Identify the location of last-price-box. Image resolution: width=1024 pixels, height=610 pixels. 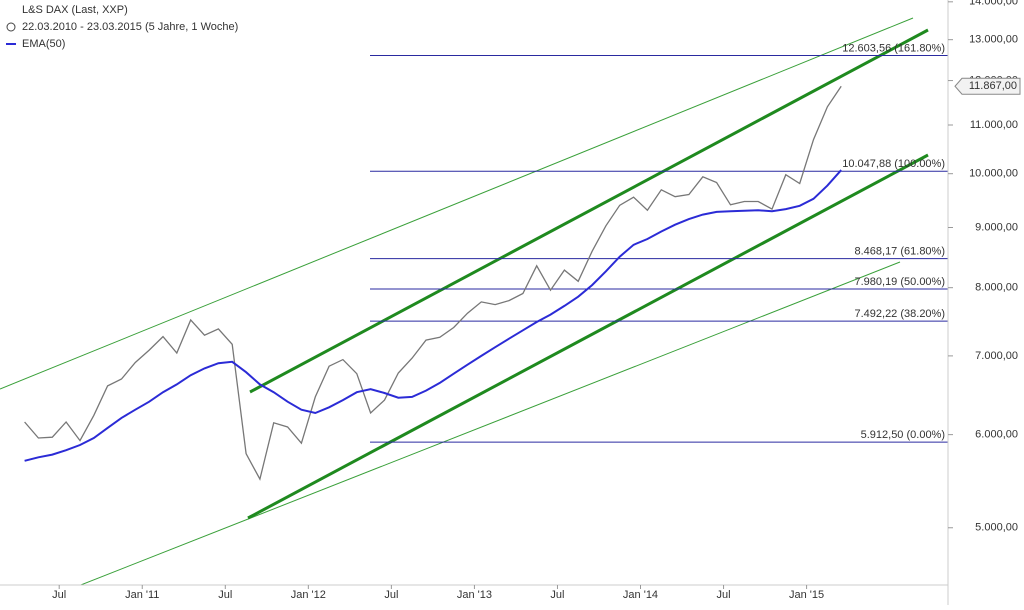
(987, 86).